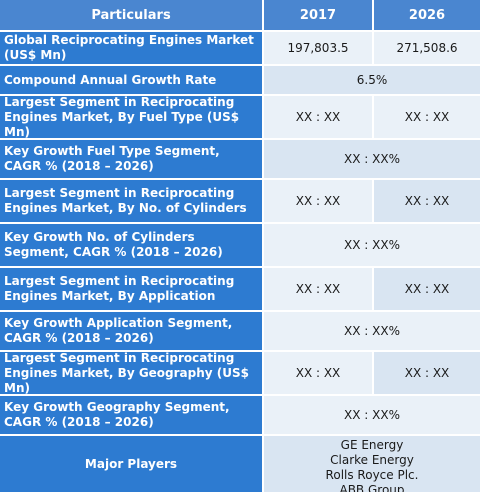 The height and width of the screenshot is (492, 480). Describe the element at coordinates (318, 15) in the screenshot. I see `header-2017: 2017` at that location.